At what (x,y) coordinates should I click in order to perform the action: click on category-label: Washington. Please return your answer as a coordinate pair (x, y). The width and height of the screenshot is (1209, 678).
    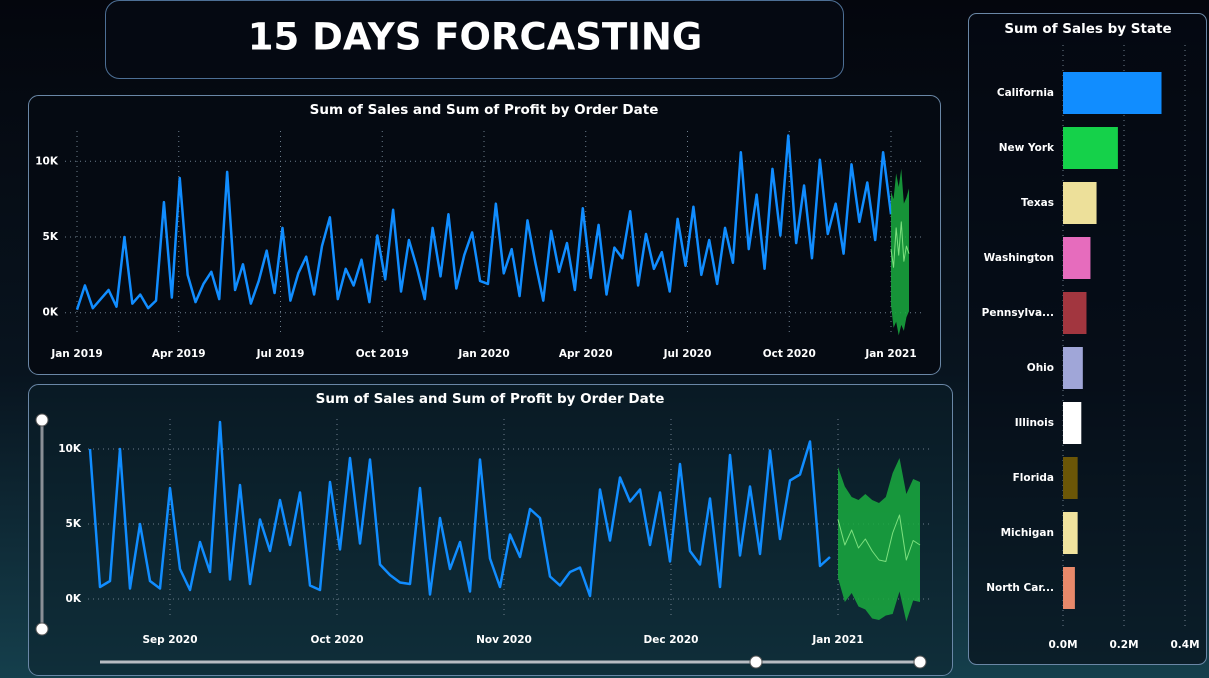
    Looking at the image, I should click on (1019, 258).